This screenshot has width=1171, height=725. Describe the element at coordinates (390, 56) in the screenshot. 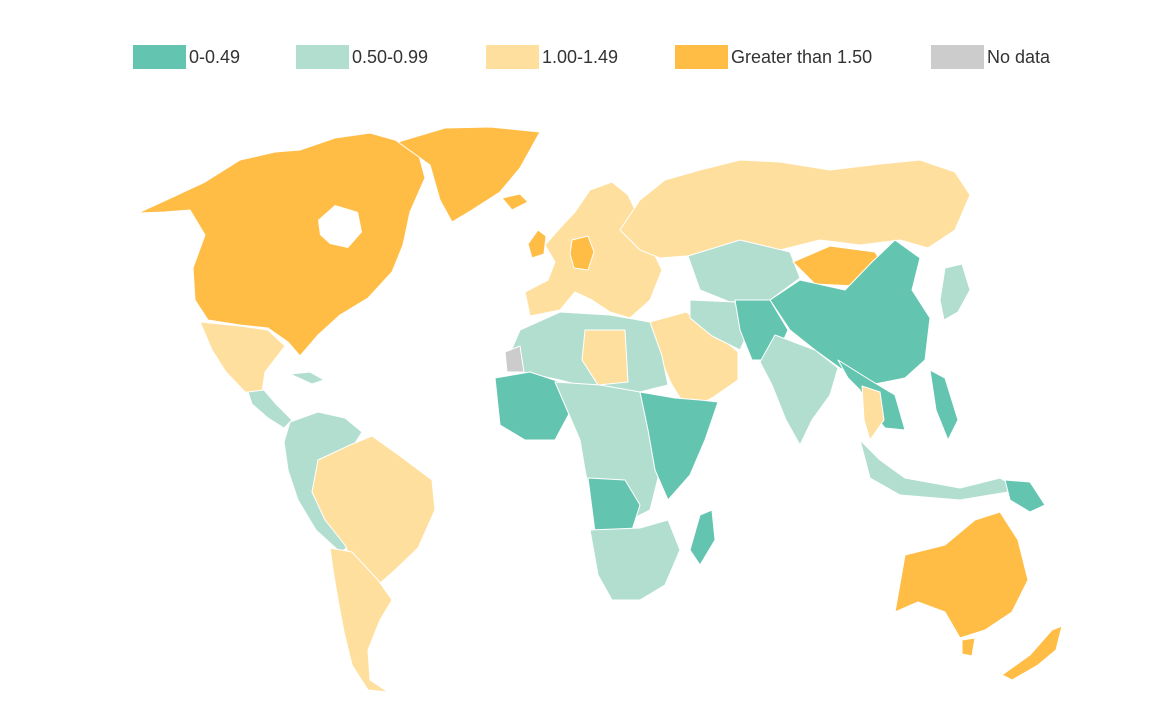

I see `legend-label: 0.50-0.99` at that location.